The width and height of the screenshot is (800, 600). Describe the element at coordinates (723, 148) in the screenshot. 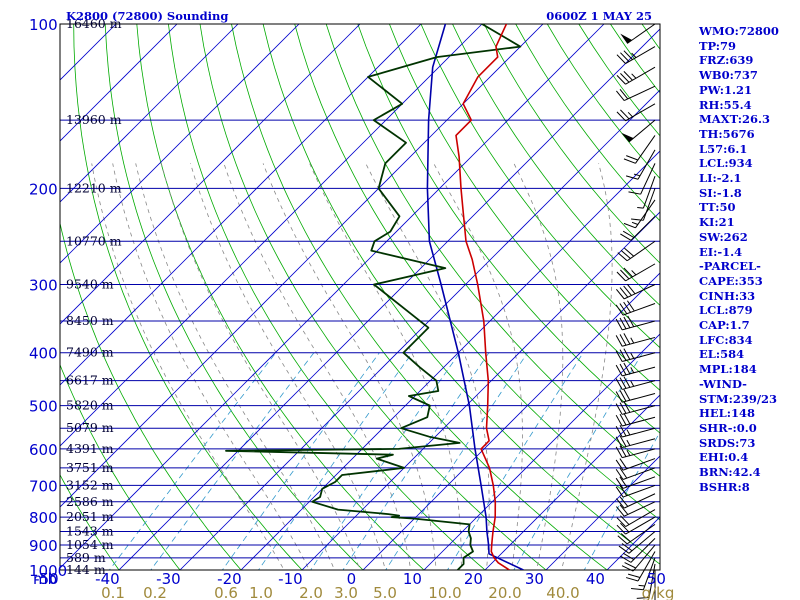

I see `index-item: L57:6.1` at that location.